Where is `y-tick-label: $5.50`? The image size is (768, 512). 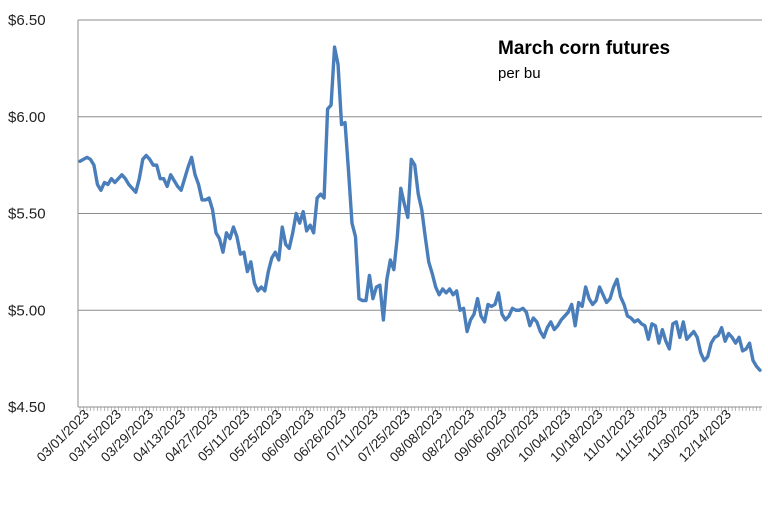
y-tick-label: $5.50 is located at coordinates (27, 214).